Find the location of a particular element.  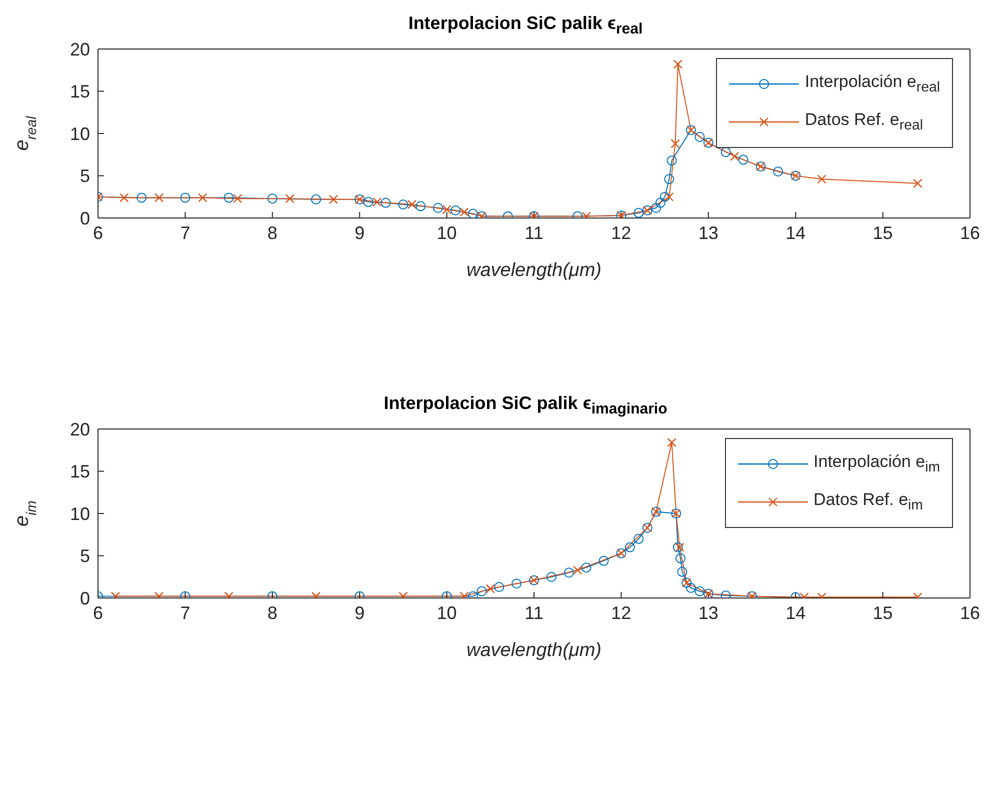

legend-label: Interpolación e$_{im}$ is located at coordinates (877, 464).